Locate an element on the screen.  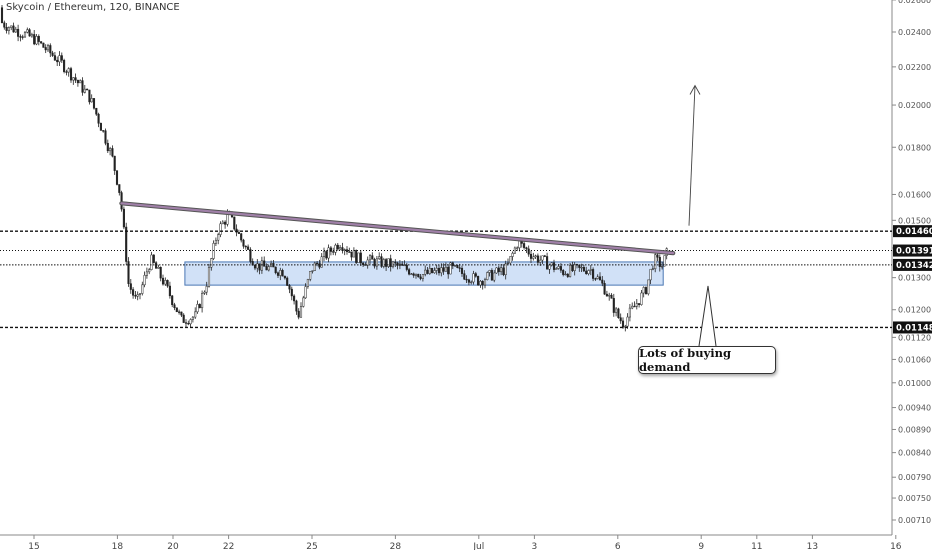
y-tick-label: 0.02600 is located at coordinates (914, 2).